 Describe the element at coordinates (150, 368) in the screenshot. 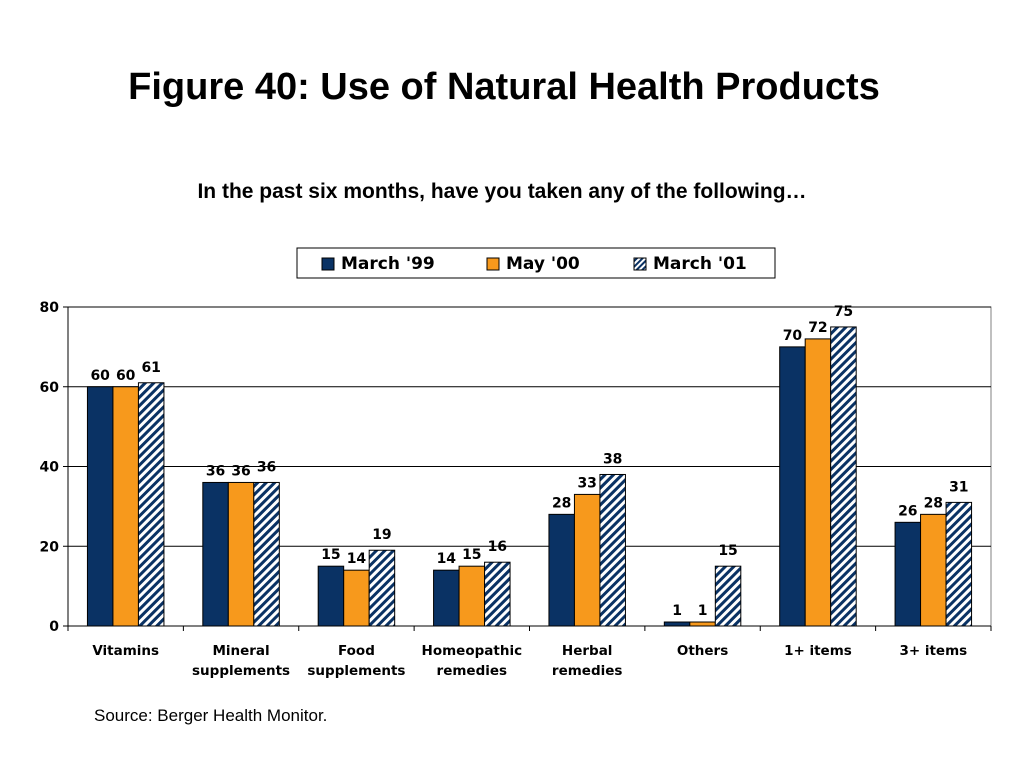

I see `data-label: 61` at that location.